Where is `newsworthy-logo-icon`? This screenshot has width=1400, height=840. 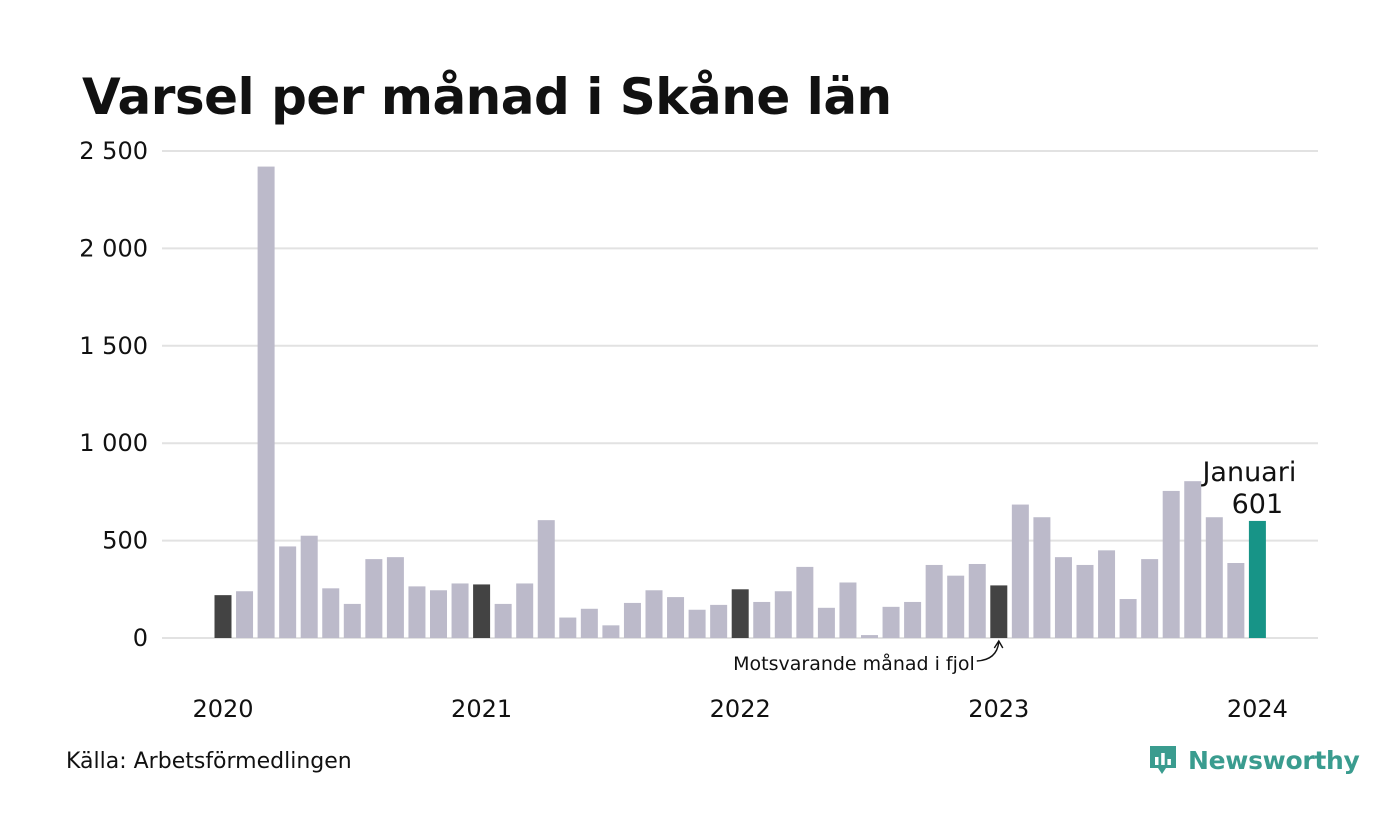
newsworthy-logo-icon is located at coordinates (1163, 760).